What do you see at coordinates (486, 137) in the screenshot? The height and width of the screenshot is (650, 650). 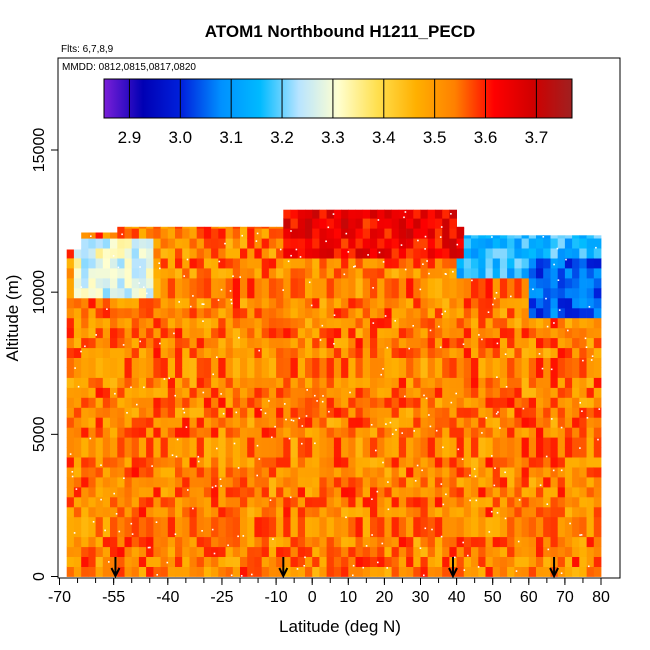 I see `colorbar-tick-label: 3.6` at bounding box center [486, 137].